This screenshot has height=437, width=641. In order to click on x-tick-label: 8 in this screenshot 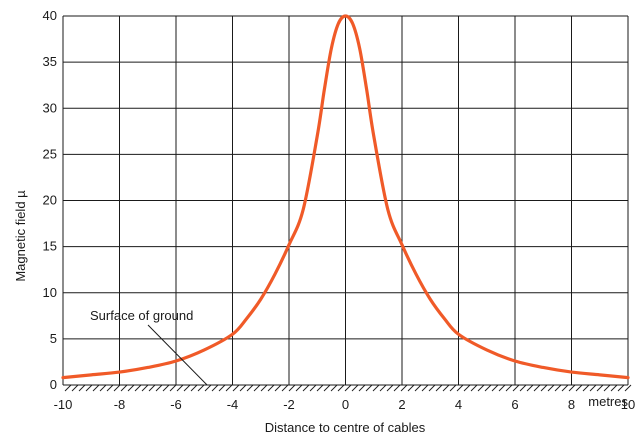, I will do `click(571, 404)`.